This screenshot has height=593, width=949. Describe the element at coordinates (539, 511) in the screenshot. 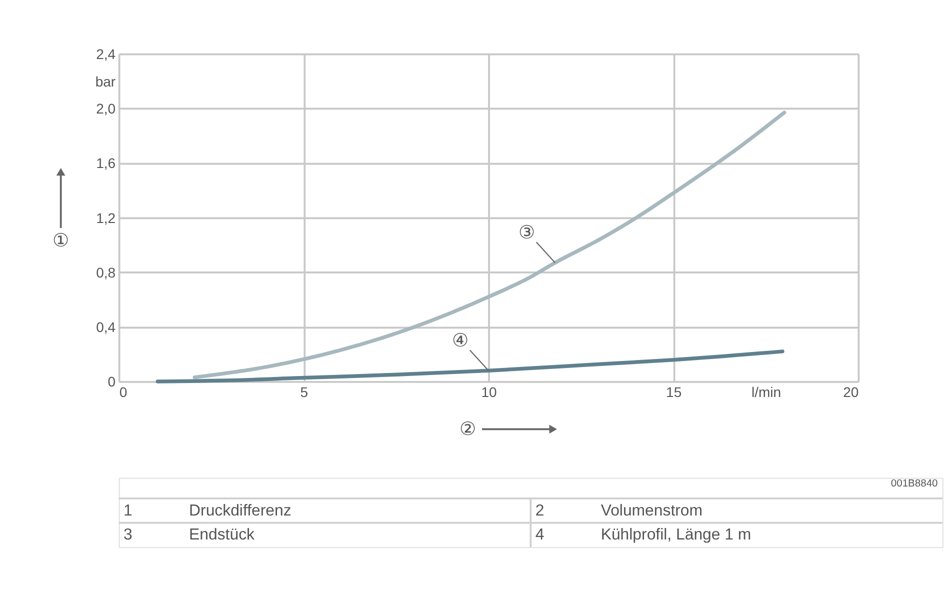

I see `text: 2` at that location.